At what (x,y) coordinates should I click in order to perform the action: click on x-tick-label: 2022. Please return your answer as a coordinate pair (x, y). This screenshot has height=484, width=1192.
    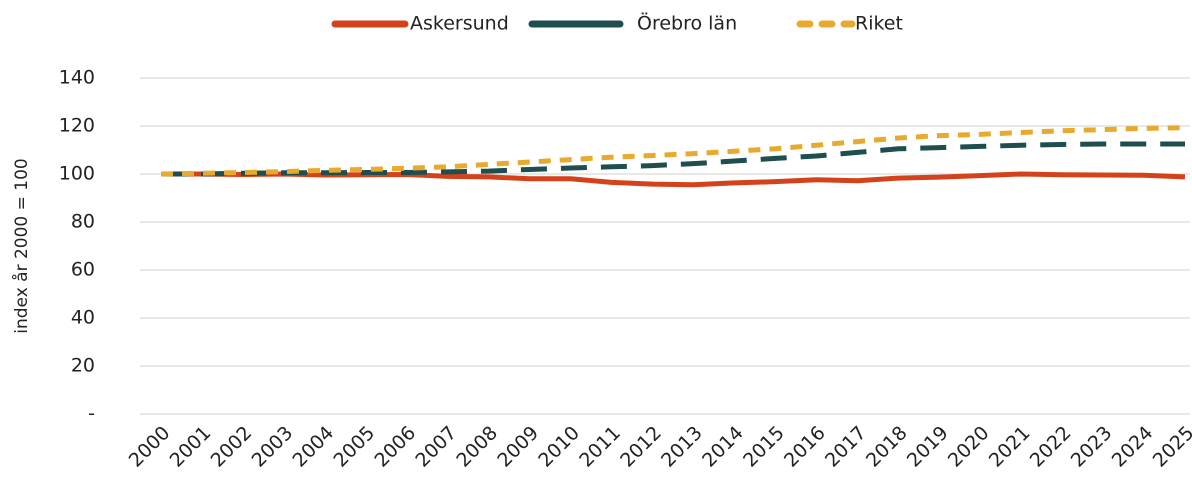
    Looking at the image, I should click on (1051, 447).